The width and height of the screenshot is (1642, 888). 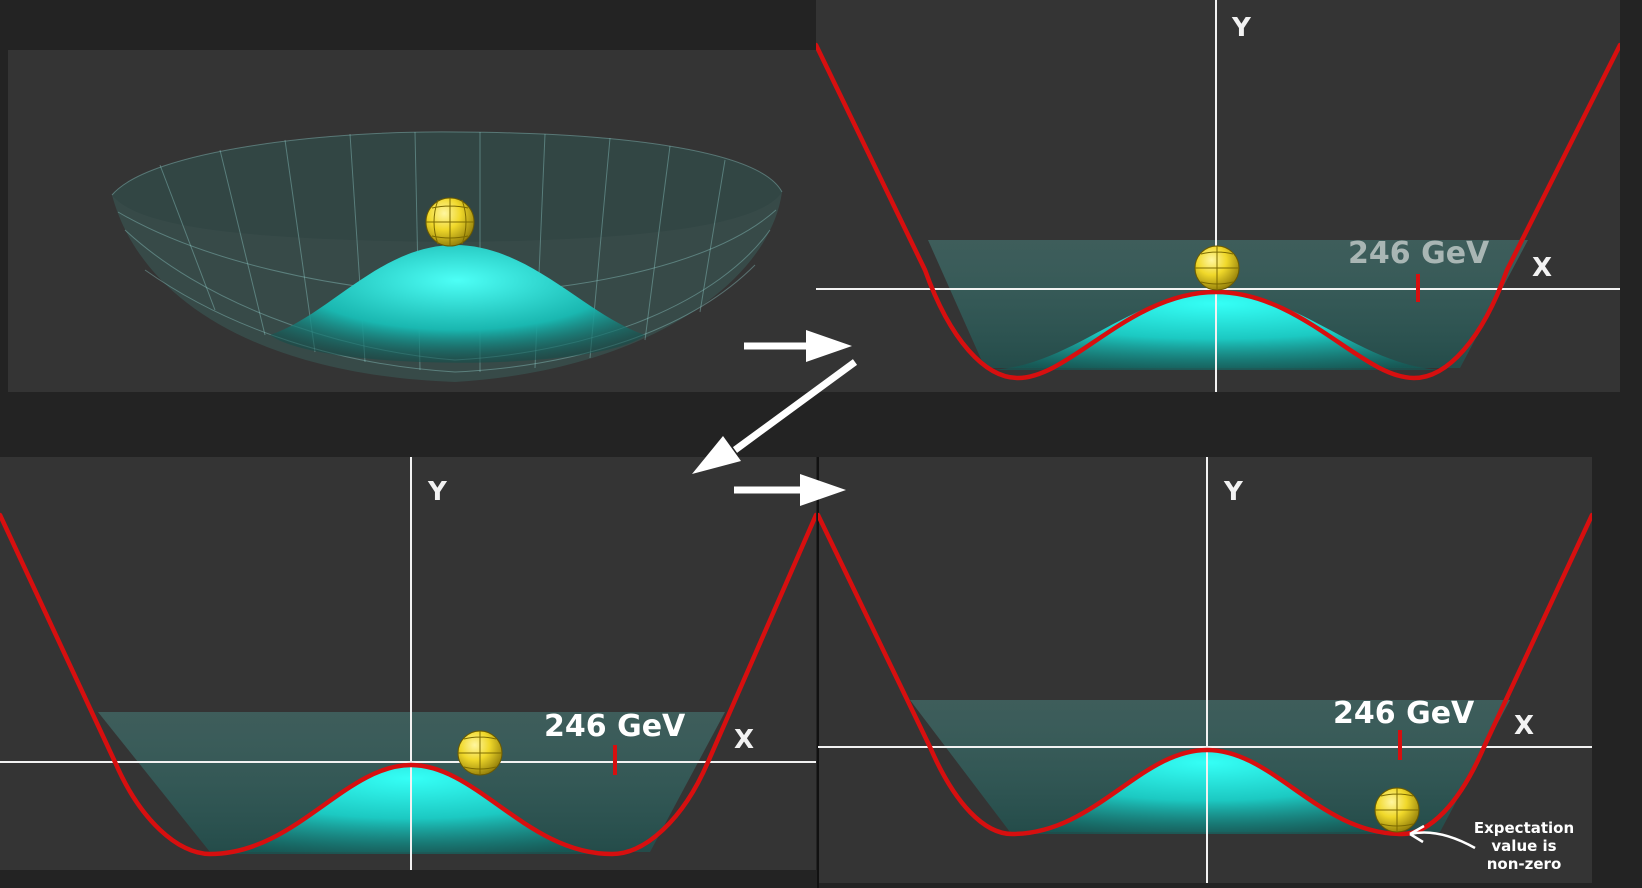 What do you see at coordinates (775, 416) in the screenshot?
I see `arrow-down-left` at bounding box center [775, 416].